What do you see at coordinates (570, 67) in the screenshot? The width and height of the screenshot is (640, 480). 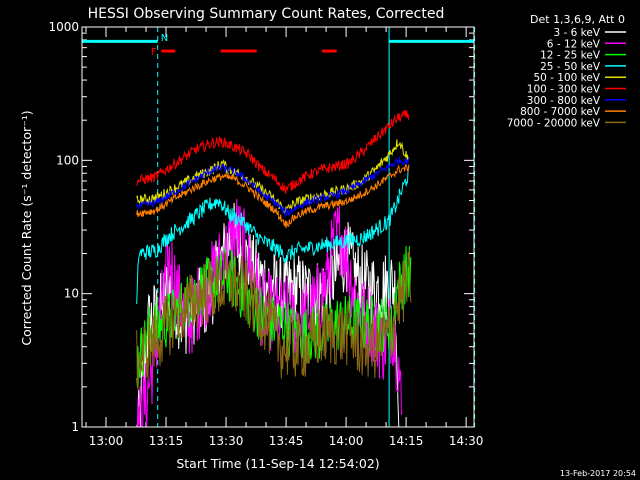 I see `legend-label: 25 - 50 keV` at bounding box center [570, 67].